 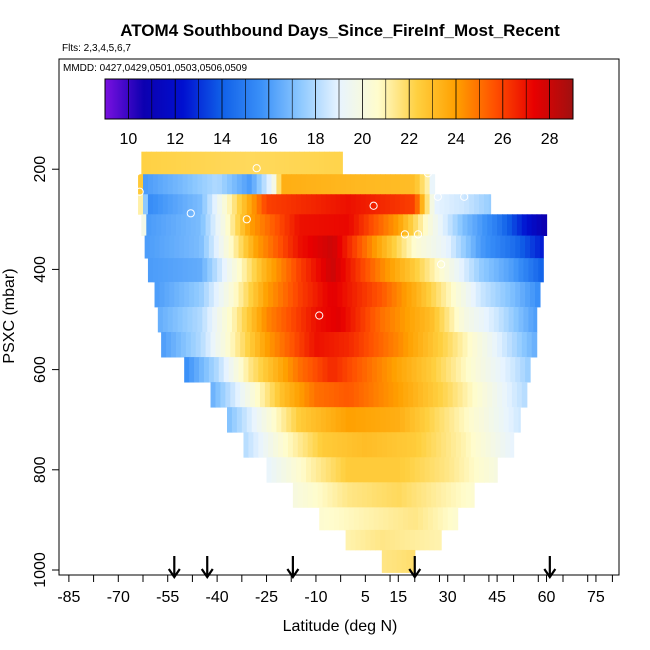 What do you see at coordinates (222, 139) in the screenshot?
I see `colorbar-tick-label: 14` at bounding box center [222, 139].